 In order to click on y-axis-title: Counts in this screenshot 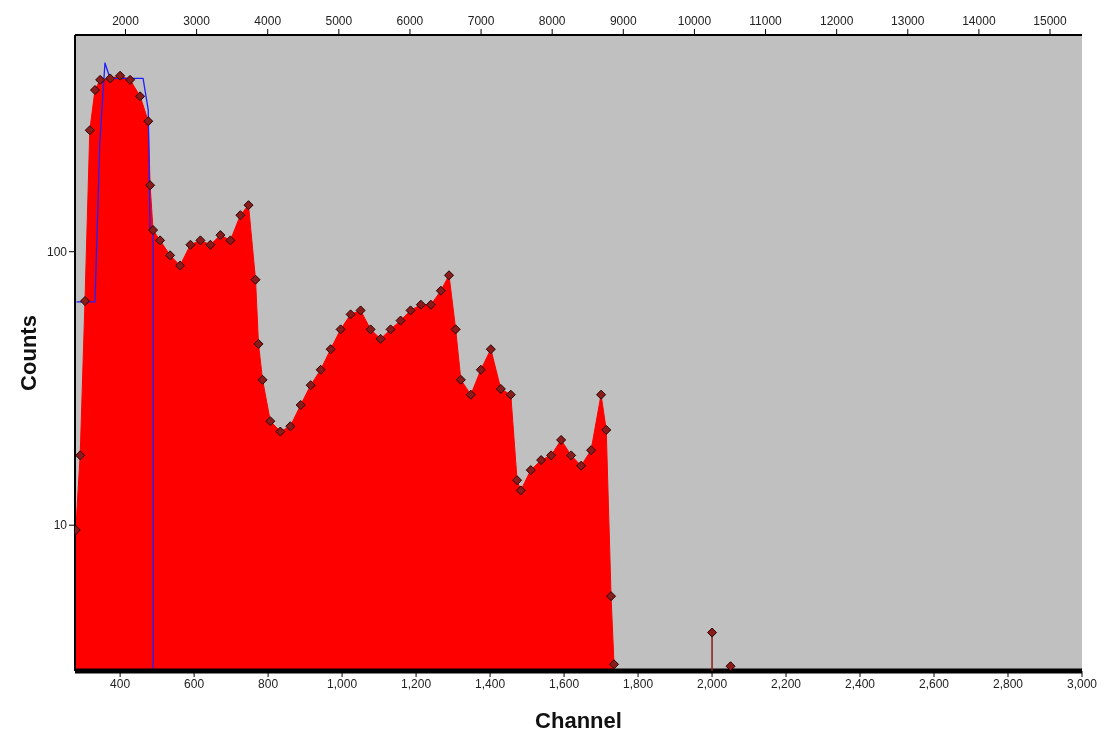, I will do `click(28, 353)`.